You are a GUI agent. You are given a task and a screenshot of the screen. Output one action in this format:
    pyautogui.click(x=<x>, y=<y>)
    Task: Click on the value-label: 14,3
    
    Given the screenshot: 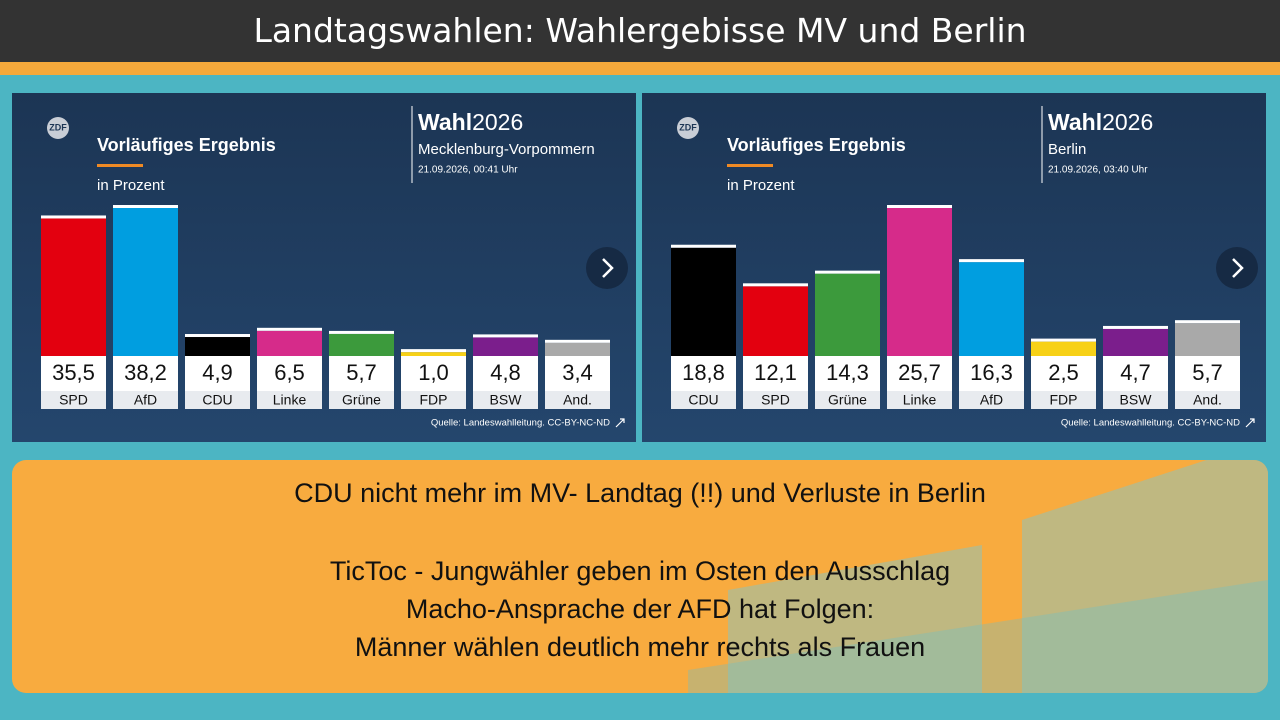 What is the action you would take?
    pyautogui.click(x=847, y=372)
    